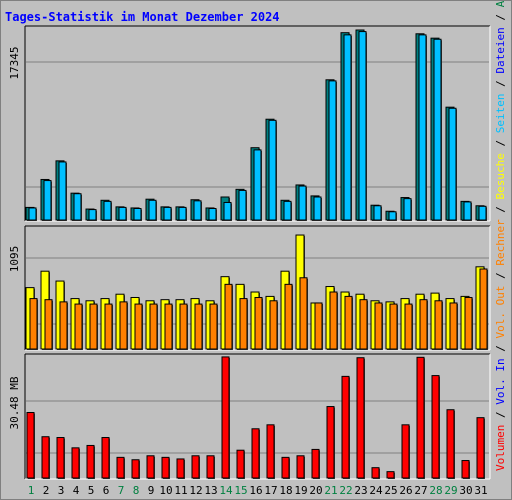  I want to click on x-tick-label: 24, so click(376, 490).